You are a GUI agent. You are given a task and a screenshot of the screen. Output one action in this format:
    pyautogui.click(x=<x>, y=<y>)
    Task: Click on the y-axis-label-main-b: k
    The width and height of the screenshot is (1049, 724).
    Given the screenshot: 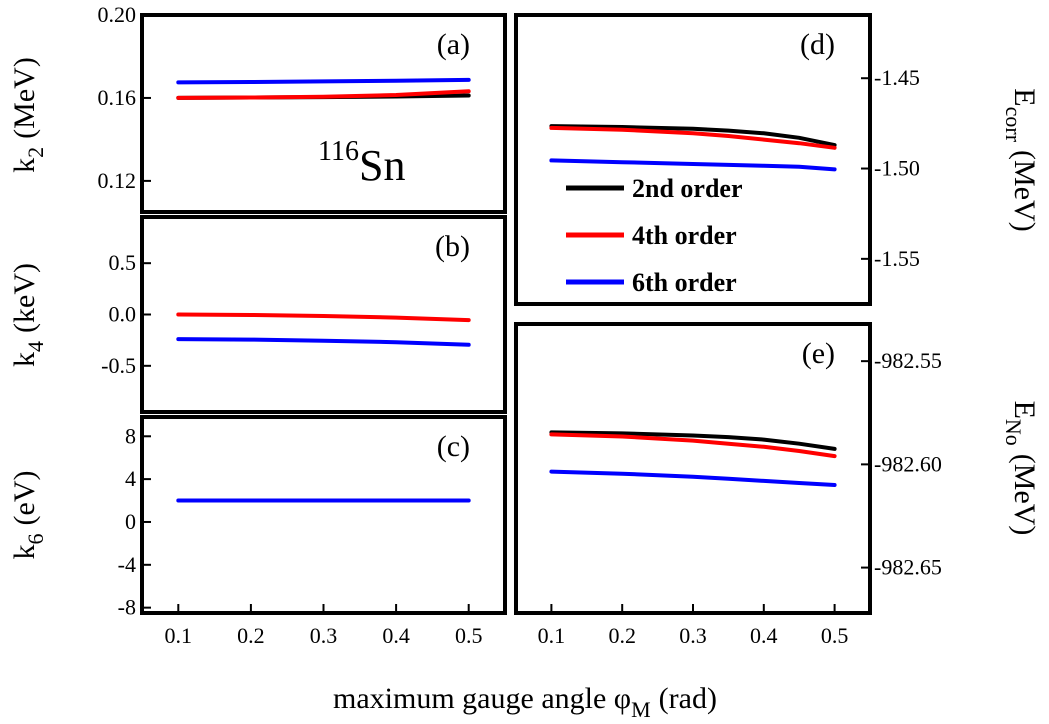 What is the action you would take?
    pyautogui.click(x=24, y=359)
    